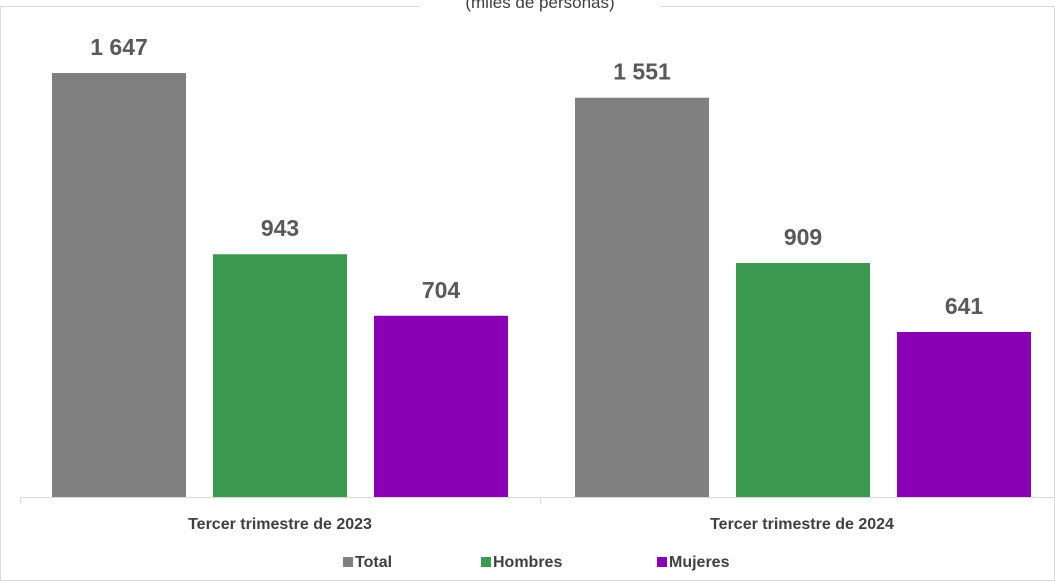  I want to click on legend-swatch-hombres, so click(486, 562).